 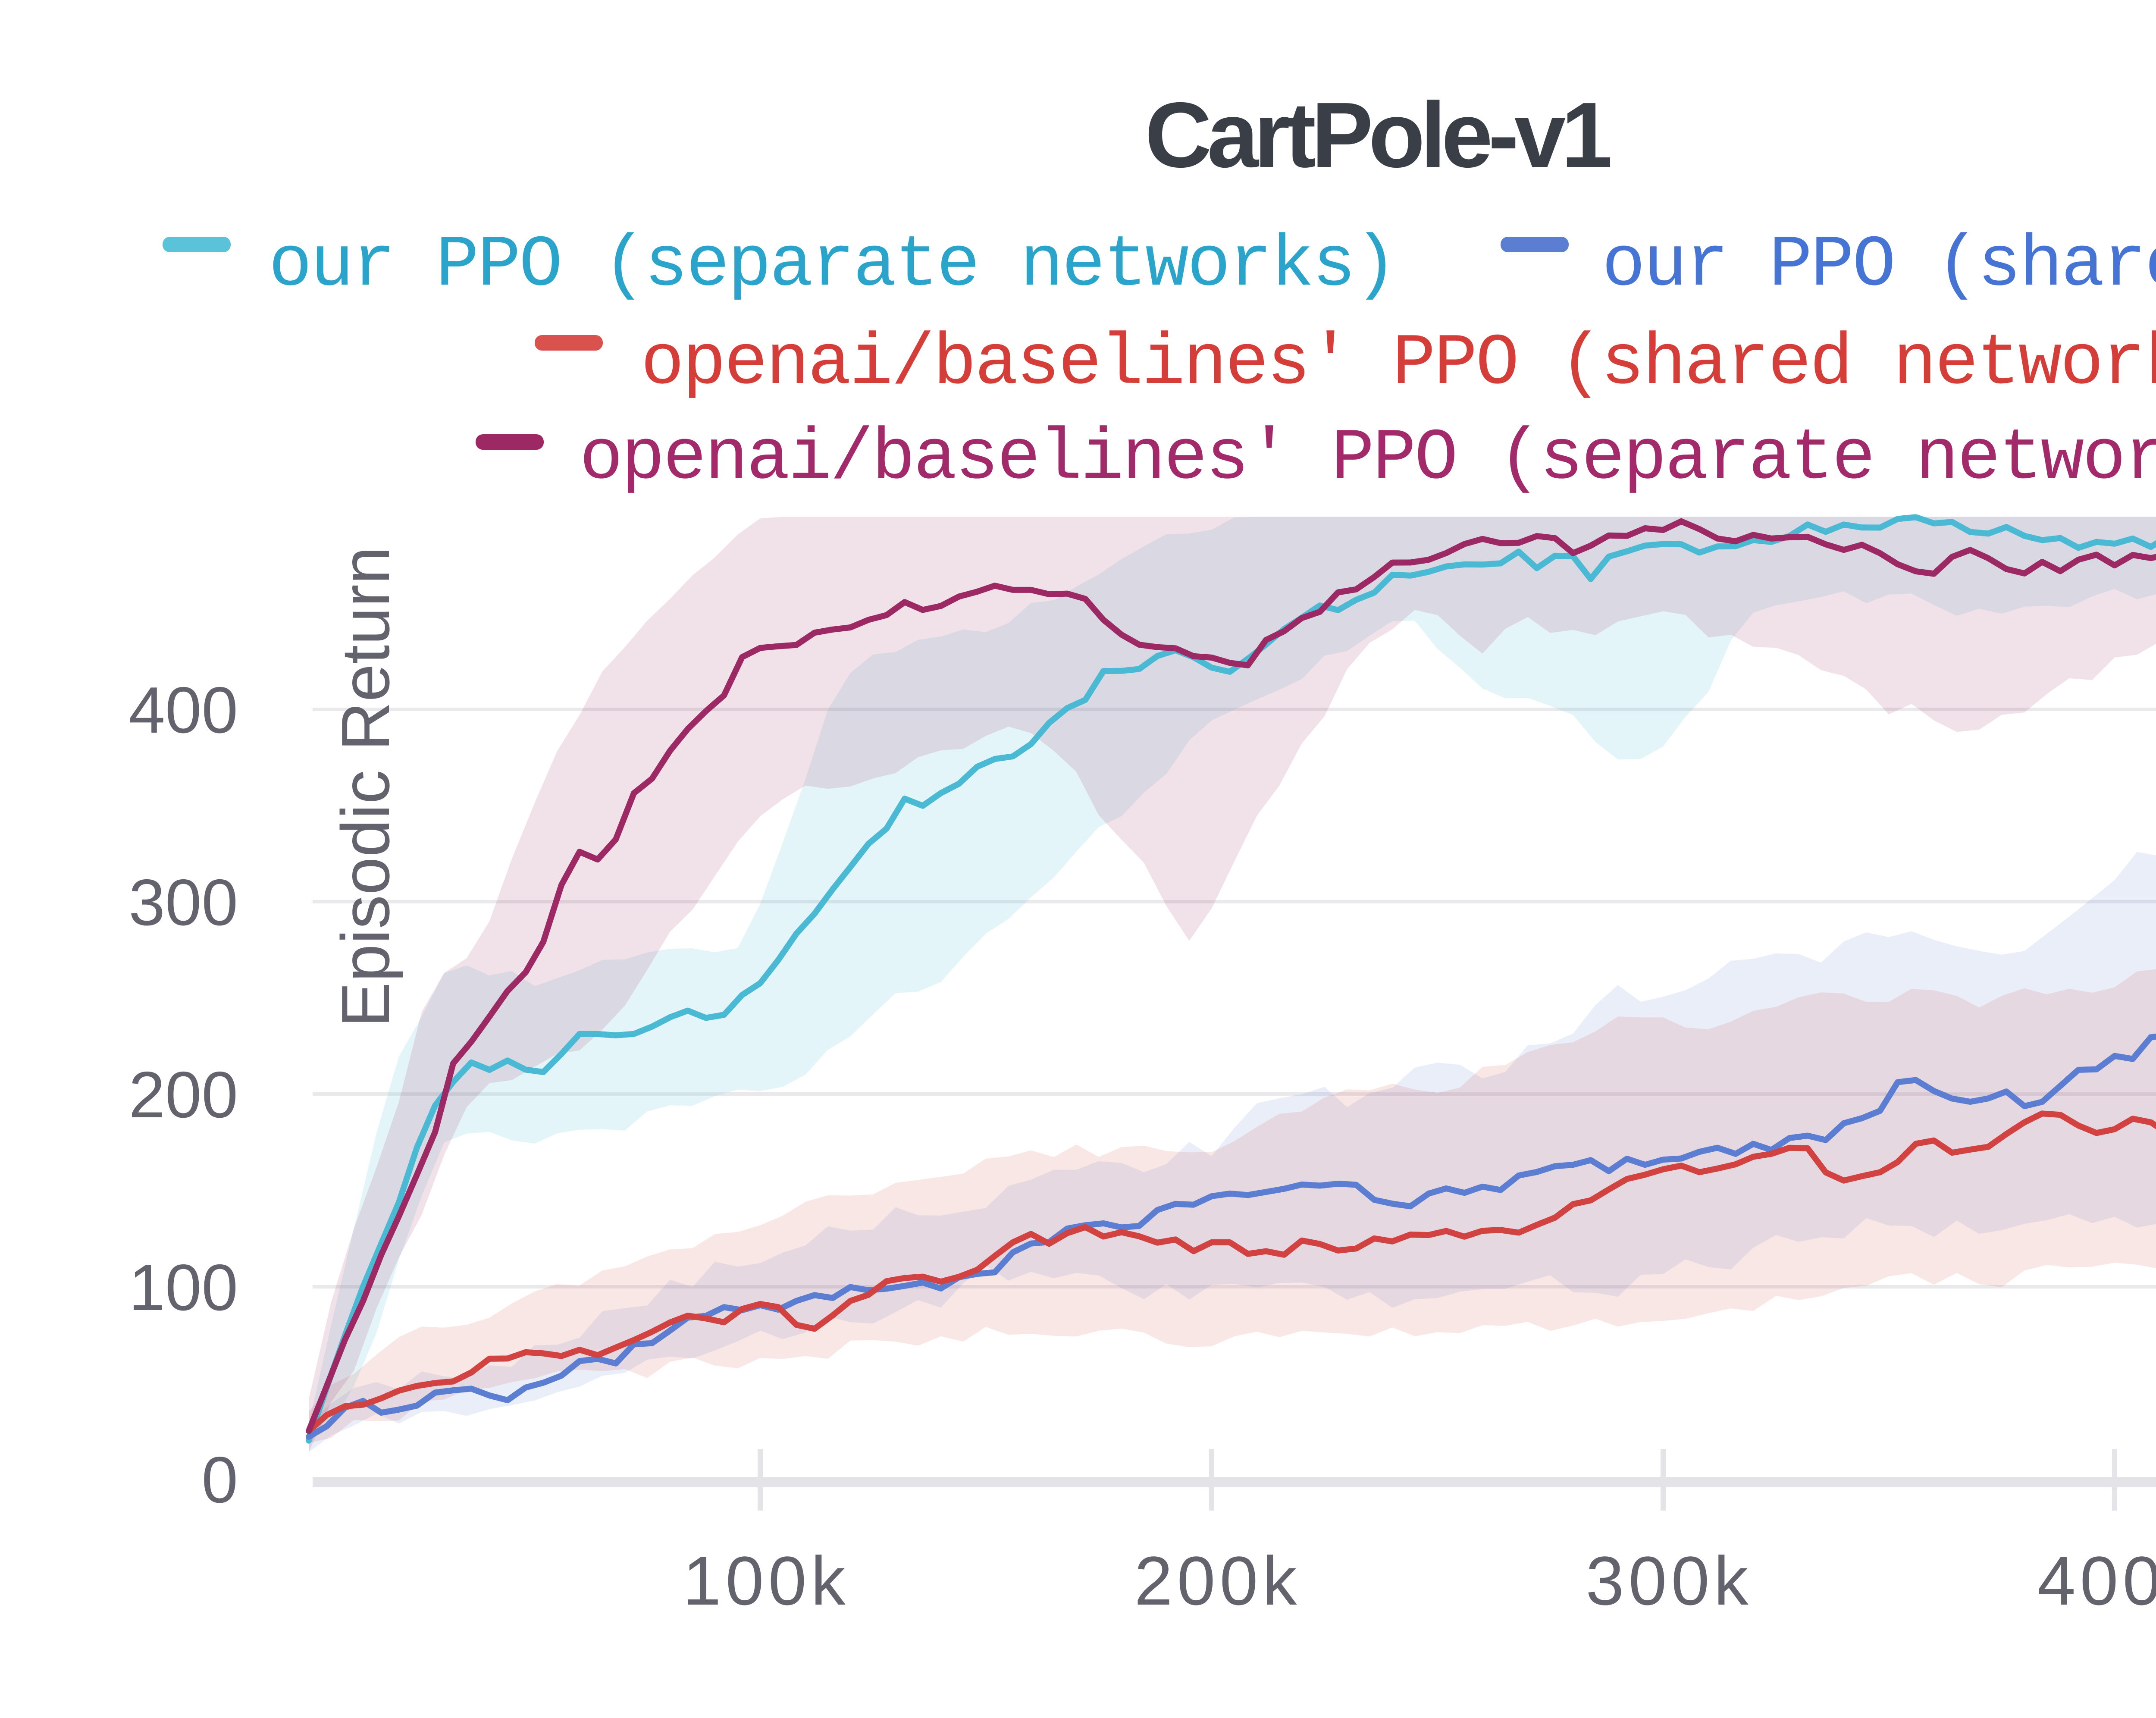 I want to click on svg-text: 300, so click(x=183, y=902).